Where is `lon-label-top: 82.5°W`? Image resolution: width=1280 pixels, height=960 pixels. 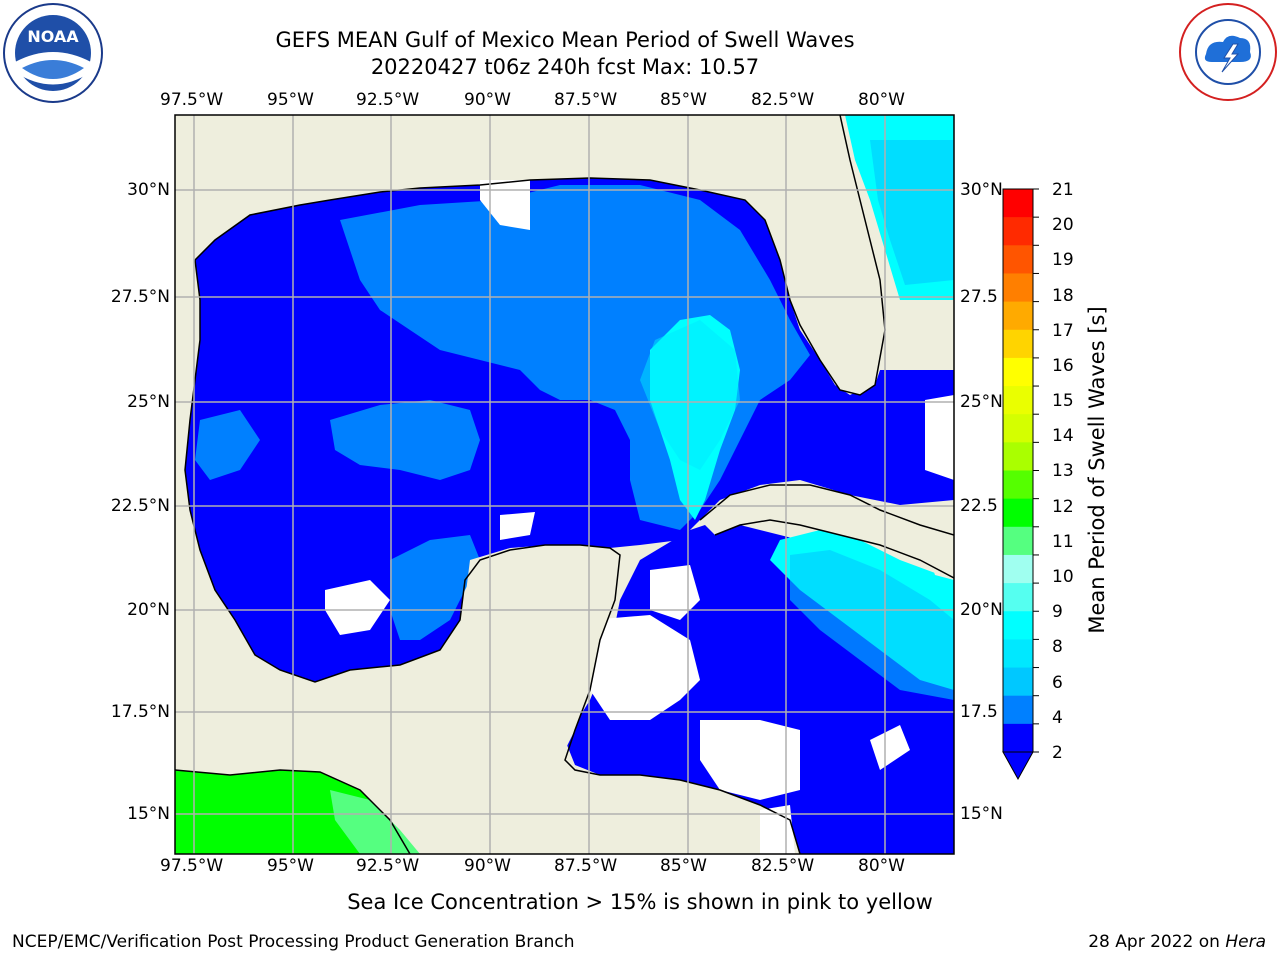 lon-label-top: 82.5°W is located at coordinates (783, 100).